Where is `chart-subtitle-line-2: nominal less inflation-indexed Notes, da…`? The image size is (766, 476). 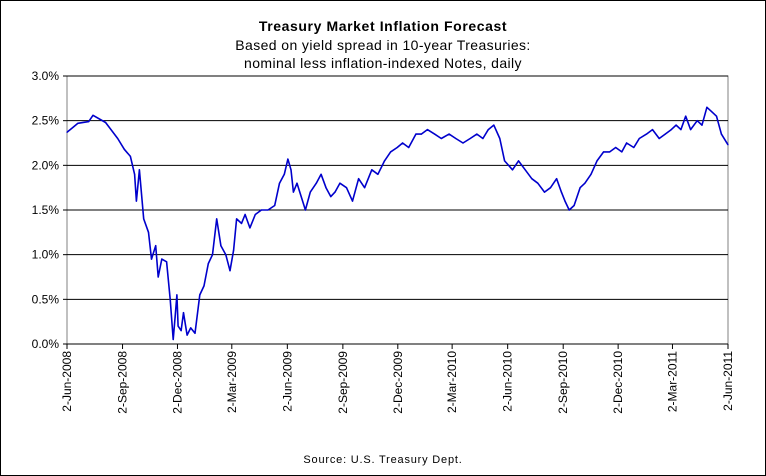 chart-subtitle-line-2: nominal less inflation-indexed Notes, da… is located at coordinates (383, 63).